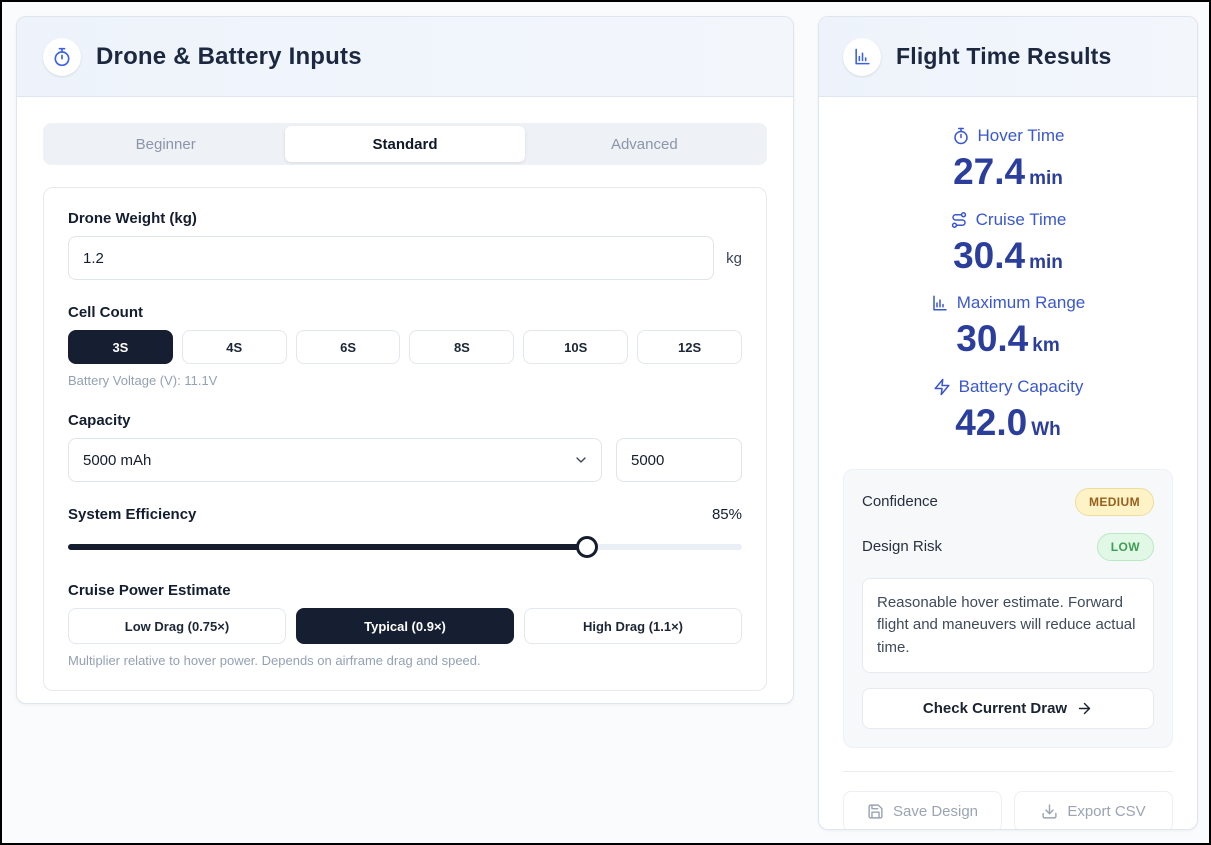 This screenshot has width=1211, height=845. Describe the element at coordinates (1046, 346) in the screenshot. I see `max-range-unit: km` at that location.